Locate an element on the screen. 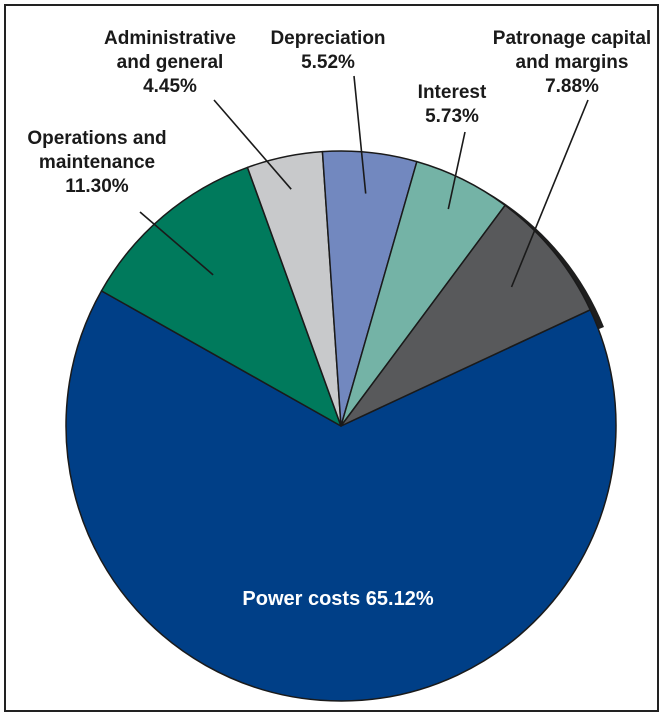 This screenshot has width=667, height=719. leader-line-patronage-capital-and-margins is located at coordinates (549, 193).